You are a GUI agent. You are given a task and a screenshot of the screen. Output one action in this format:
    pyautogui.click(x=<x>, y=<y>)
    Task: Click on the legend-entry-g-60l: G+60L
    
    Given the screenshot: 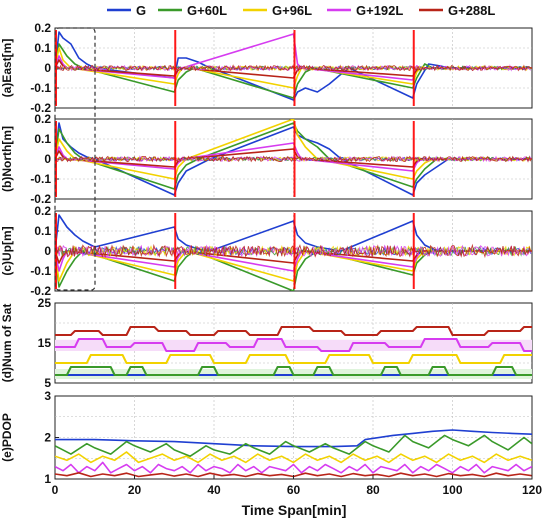 What is the action you would take?
    pyautogui.click(x=192, y=10)
    